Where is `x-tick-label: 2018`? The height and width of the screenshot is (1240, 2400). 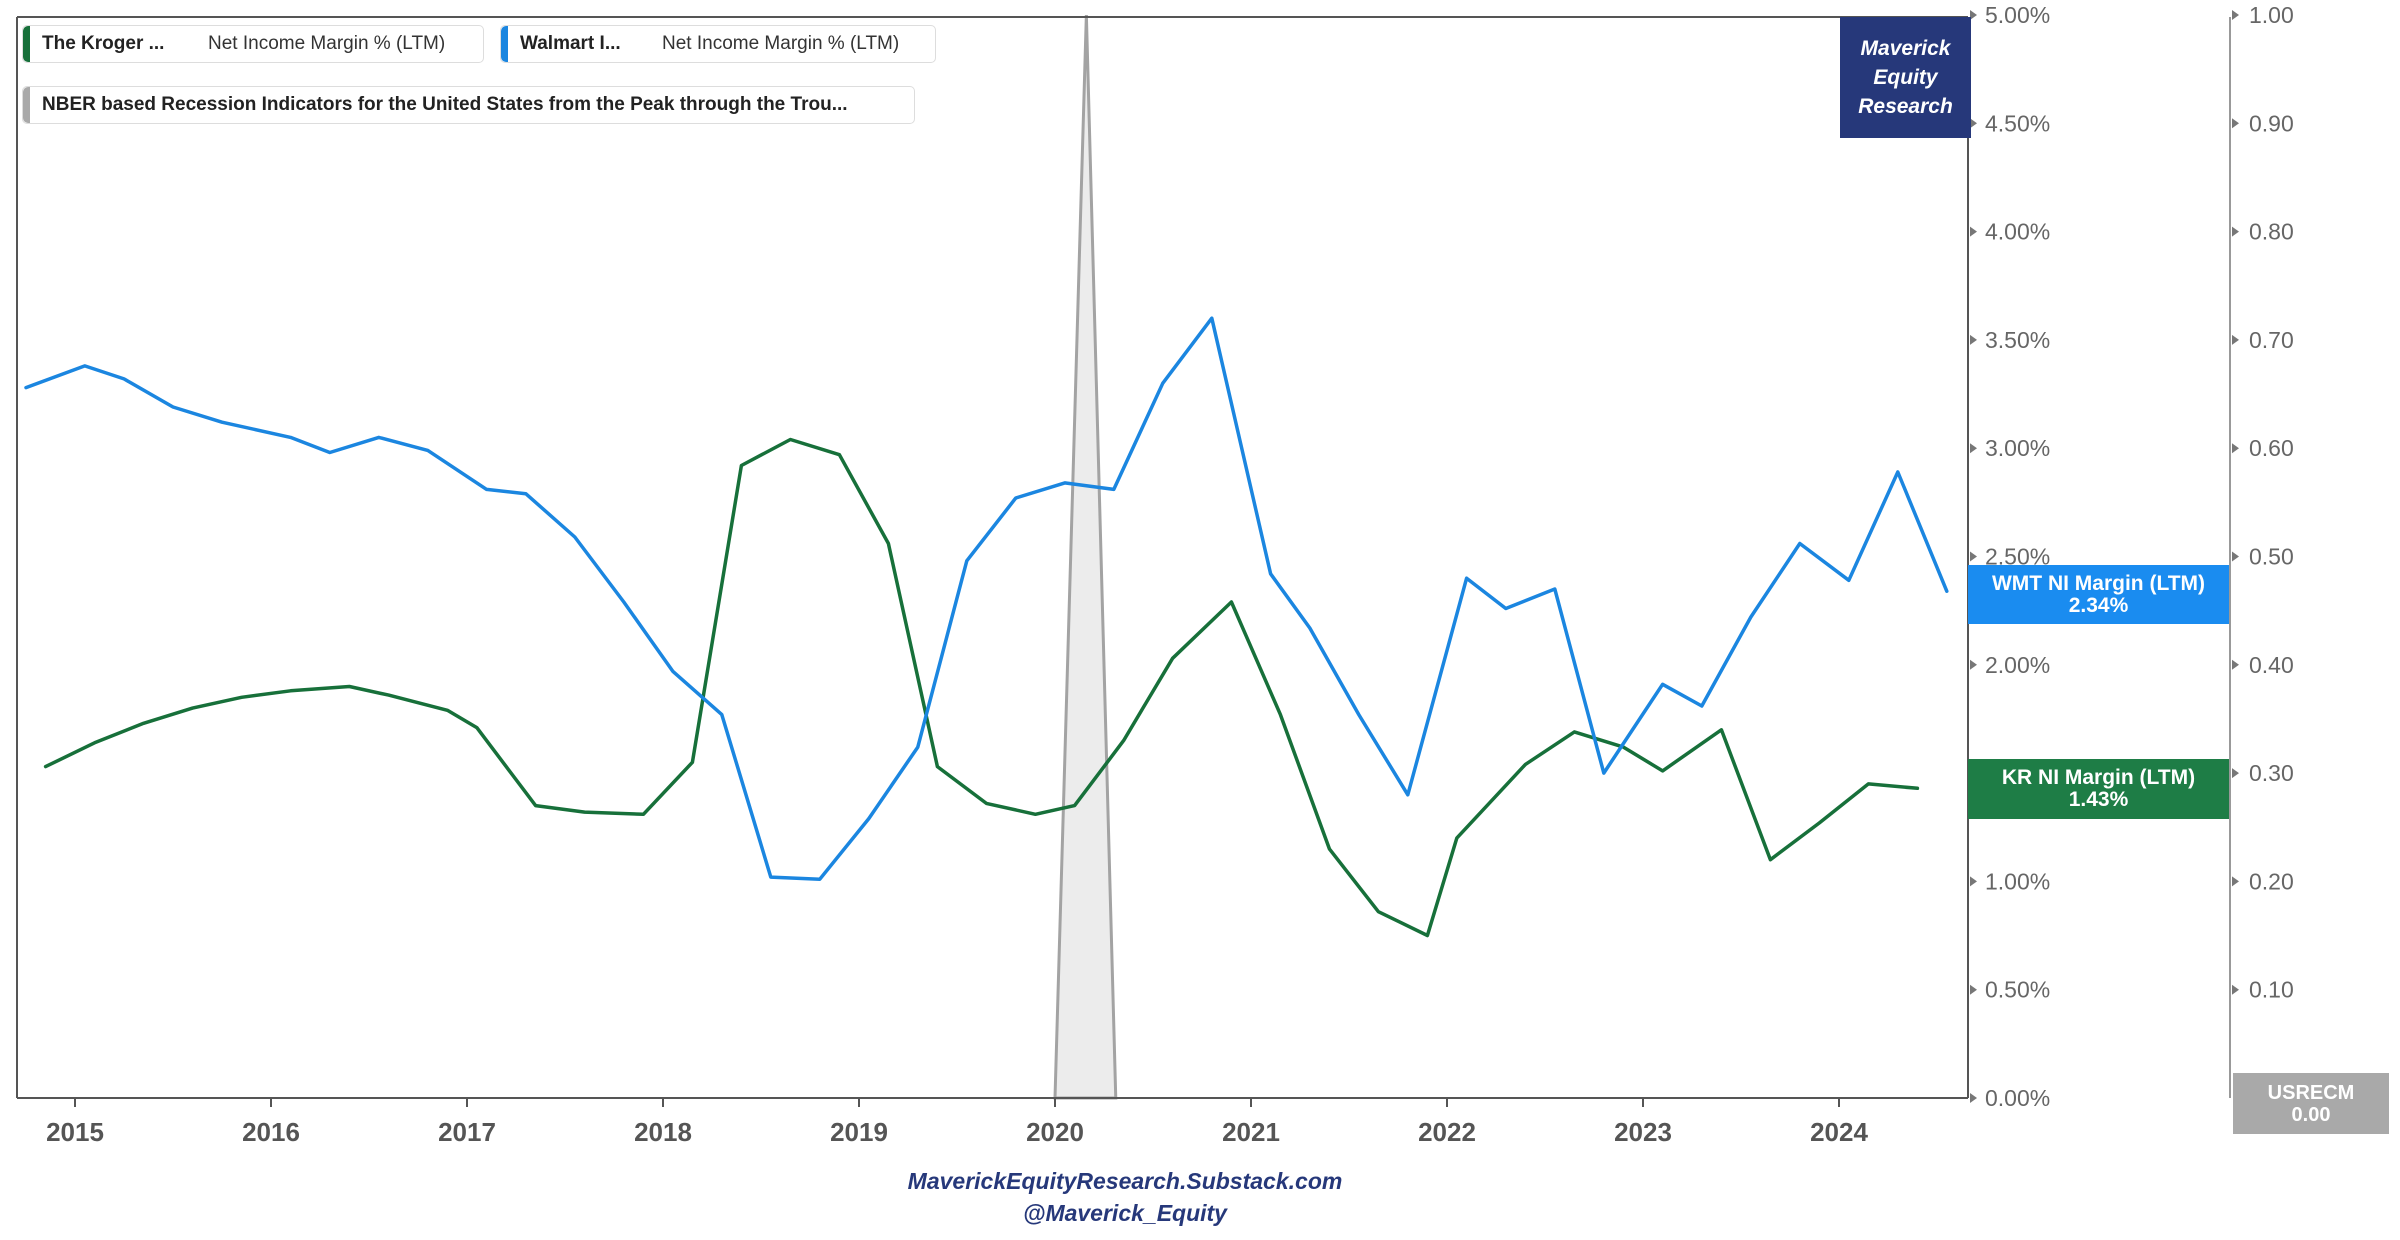
x-tick-label: 2018 is located at coordinates (663, 1132).